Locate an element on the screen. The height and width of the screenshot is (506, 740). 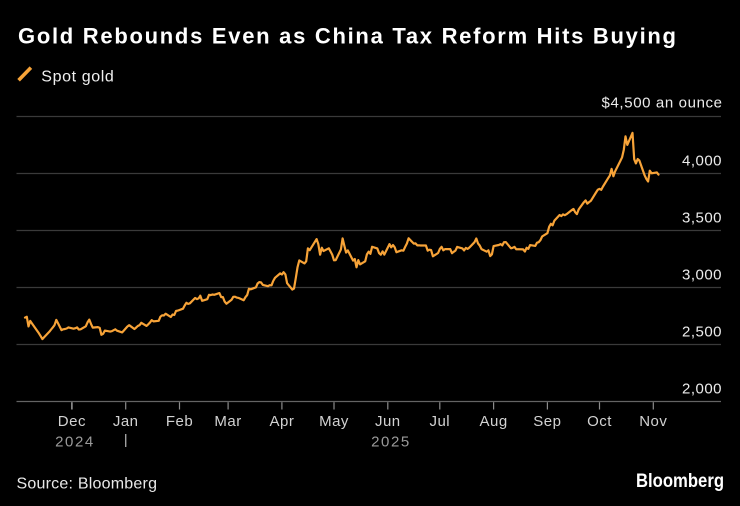
svg-text: 2,500 is located at coordinates (702, 332).